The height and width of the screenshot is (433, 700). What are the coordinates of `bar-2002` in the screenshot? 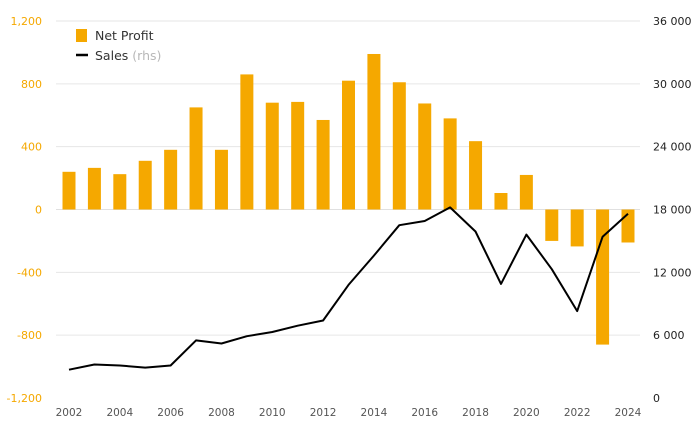 It's located at (69, 190).